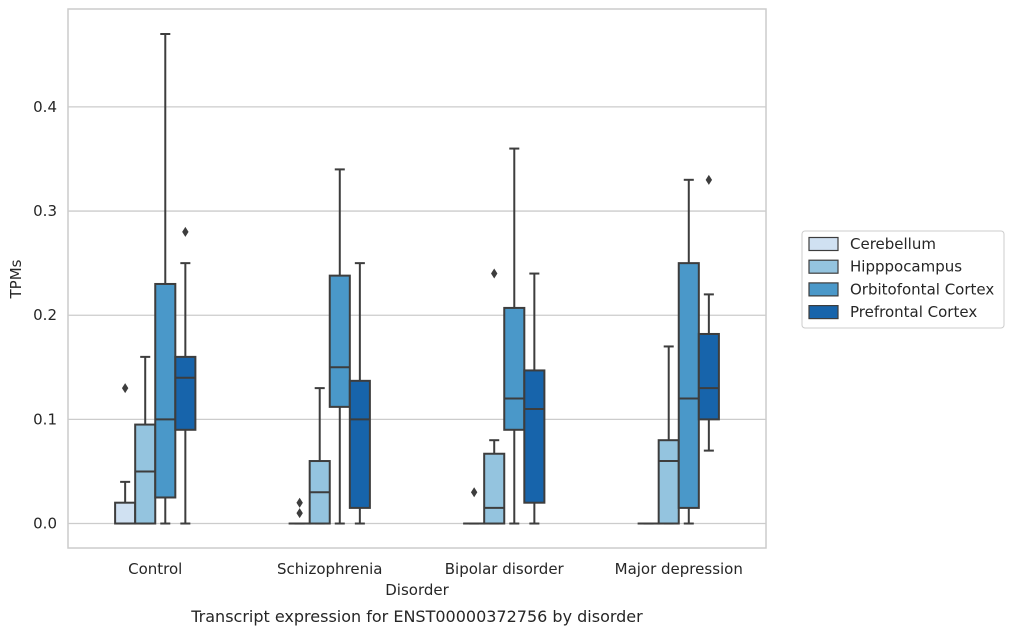  Describe the element at coordinates (16, 279) in the screenshot. I see `y-axis-label: TPMs` at that location.